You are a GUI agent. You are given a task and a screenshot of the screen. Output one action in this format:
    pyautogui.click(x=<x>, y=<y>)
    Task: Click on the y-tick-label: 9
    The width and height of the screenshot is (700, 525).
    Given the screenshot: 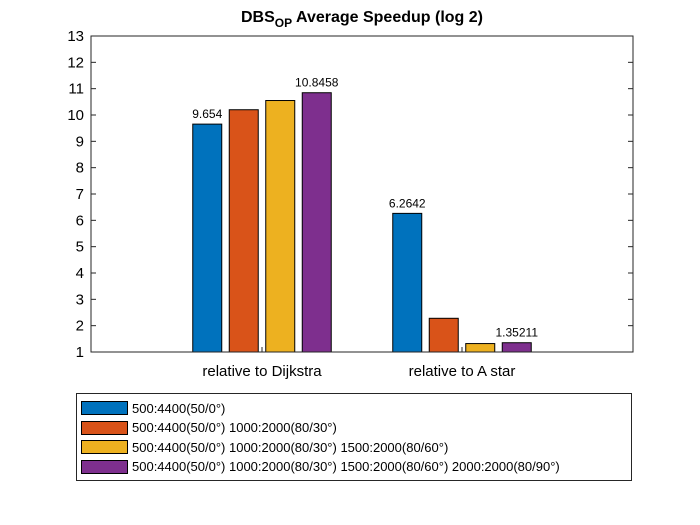 What is the action you would take?
    pyautogui.click(x=80, y=141)
    